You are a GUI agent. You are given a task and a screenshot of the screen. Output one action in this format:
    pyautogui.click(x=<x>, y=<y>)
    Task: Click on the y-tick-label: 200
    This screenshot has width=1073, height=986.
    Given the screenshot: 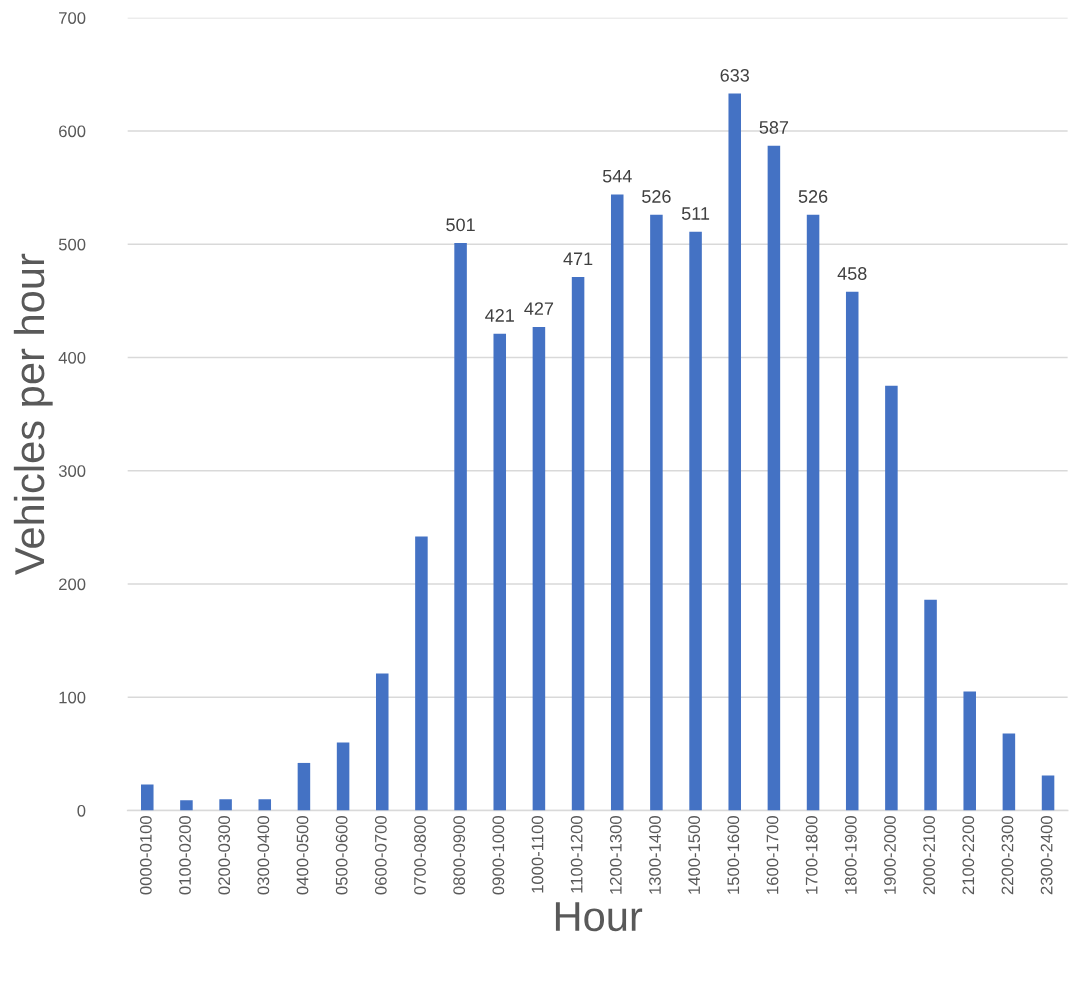 What is the action you would take?
    pyautogui.click(x=72, y=584)
    